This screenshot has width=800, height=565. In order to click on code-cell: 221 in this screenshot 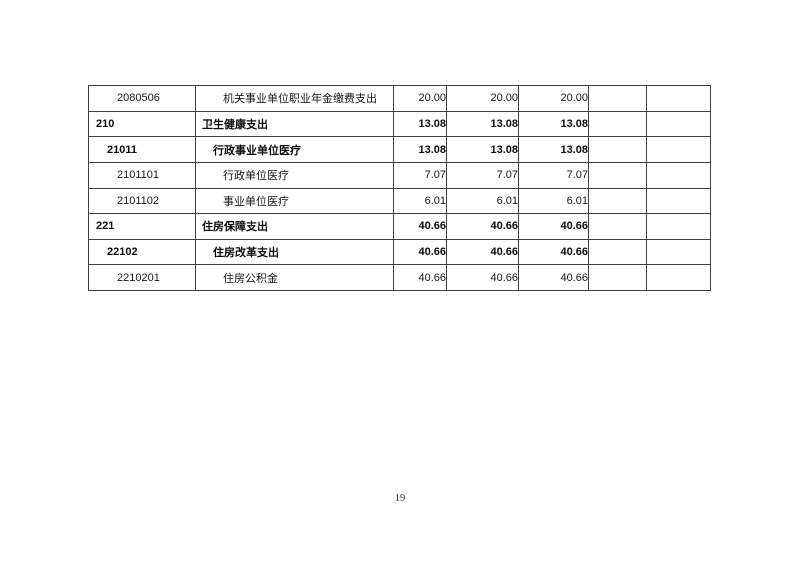, I will do `click(142, 226)`.